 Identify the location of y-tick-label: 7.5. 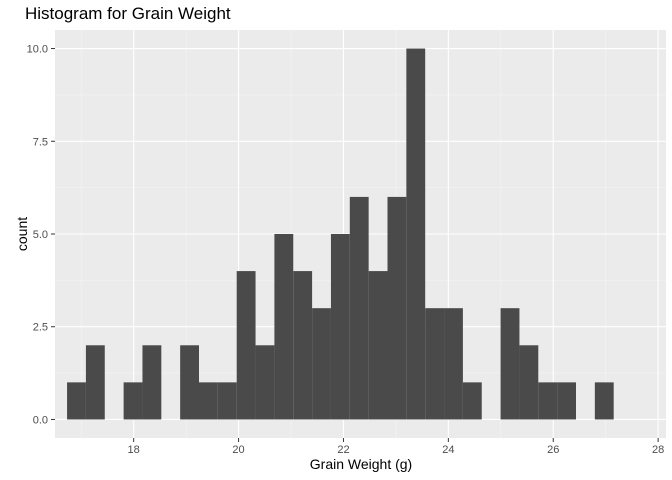
(40, 142).